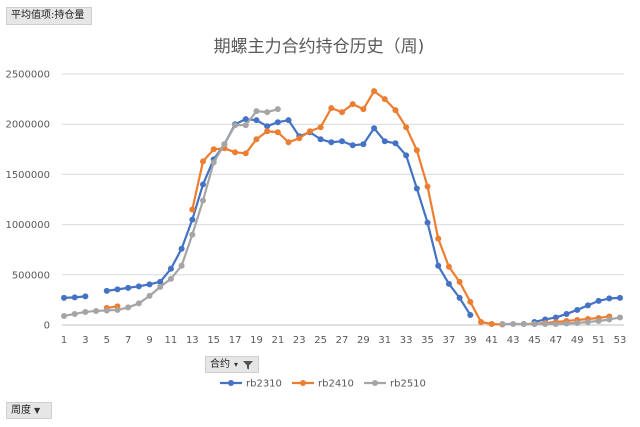 The image size is (640, 427). What do you see at coordinates (192, 340) in the screenshot?
I see `x-tick-label: 13` at bounding box center [192, 340].